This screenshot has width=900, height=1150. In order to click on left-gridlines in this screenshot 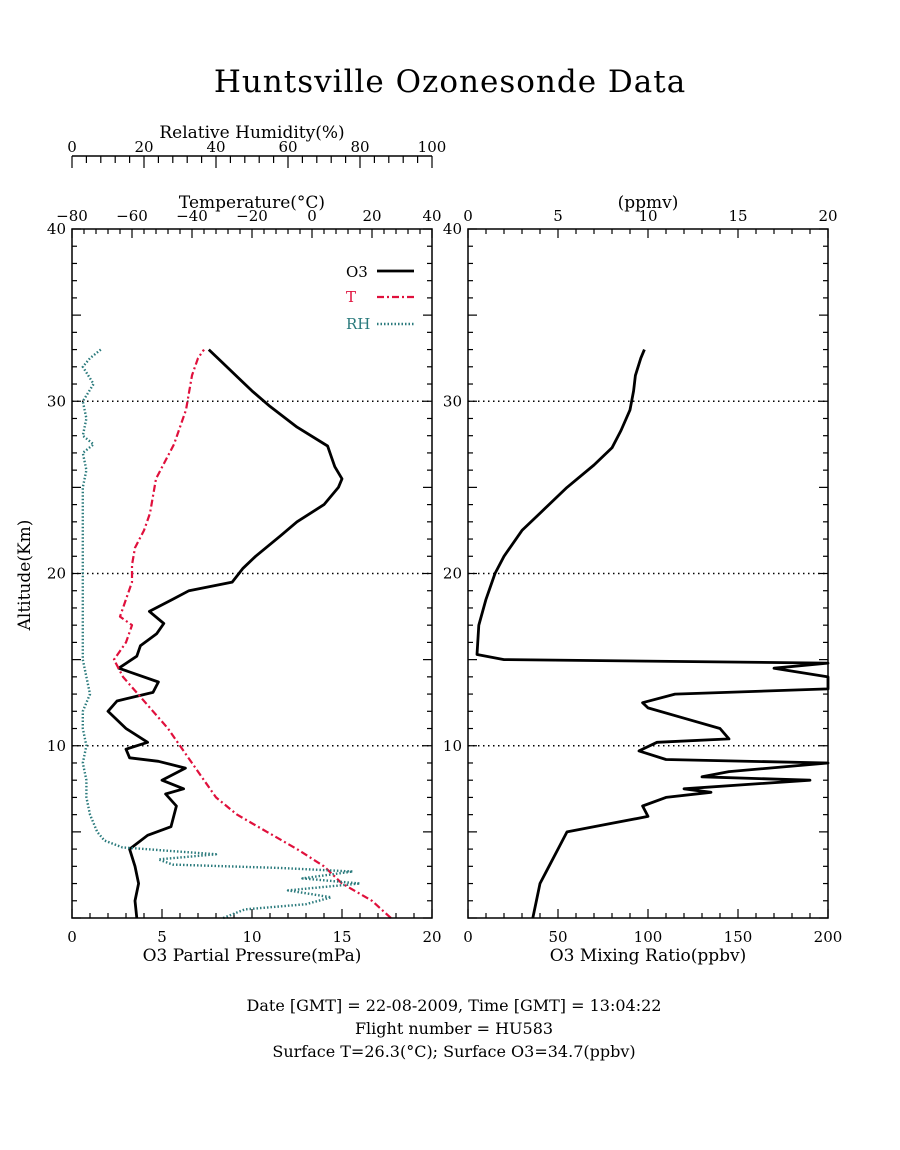, I will do `click(252, 573)`.